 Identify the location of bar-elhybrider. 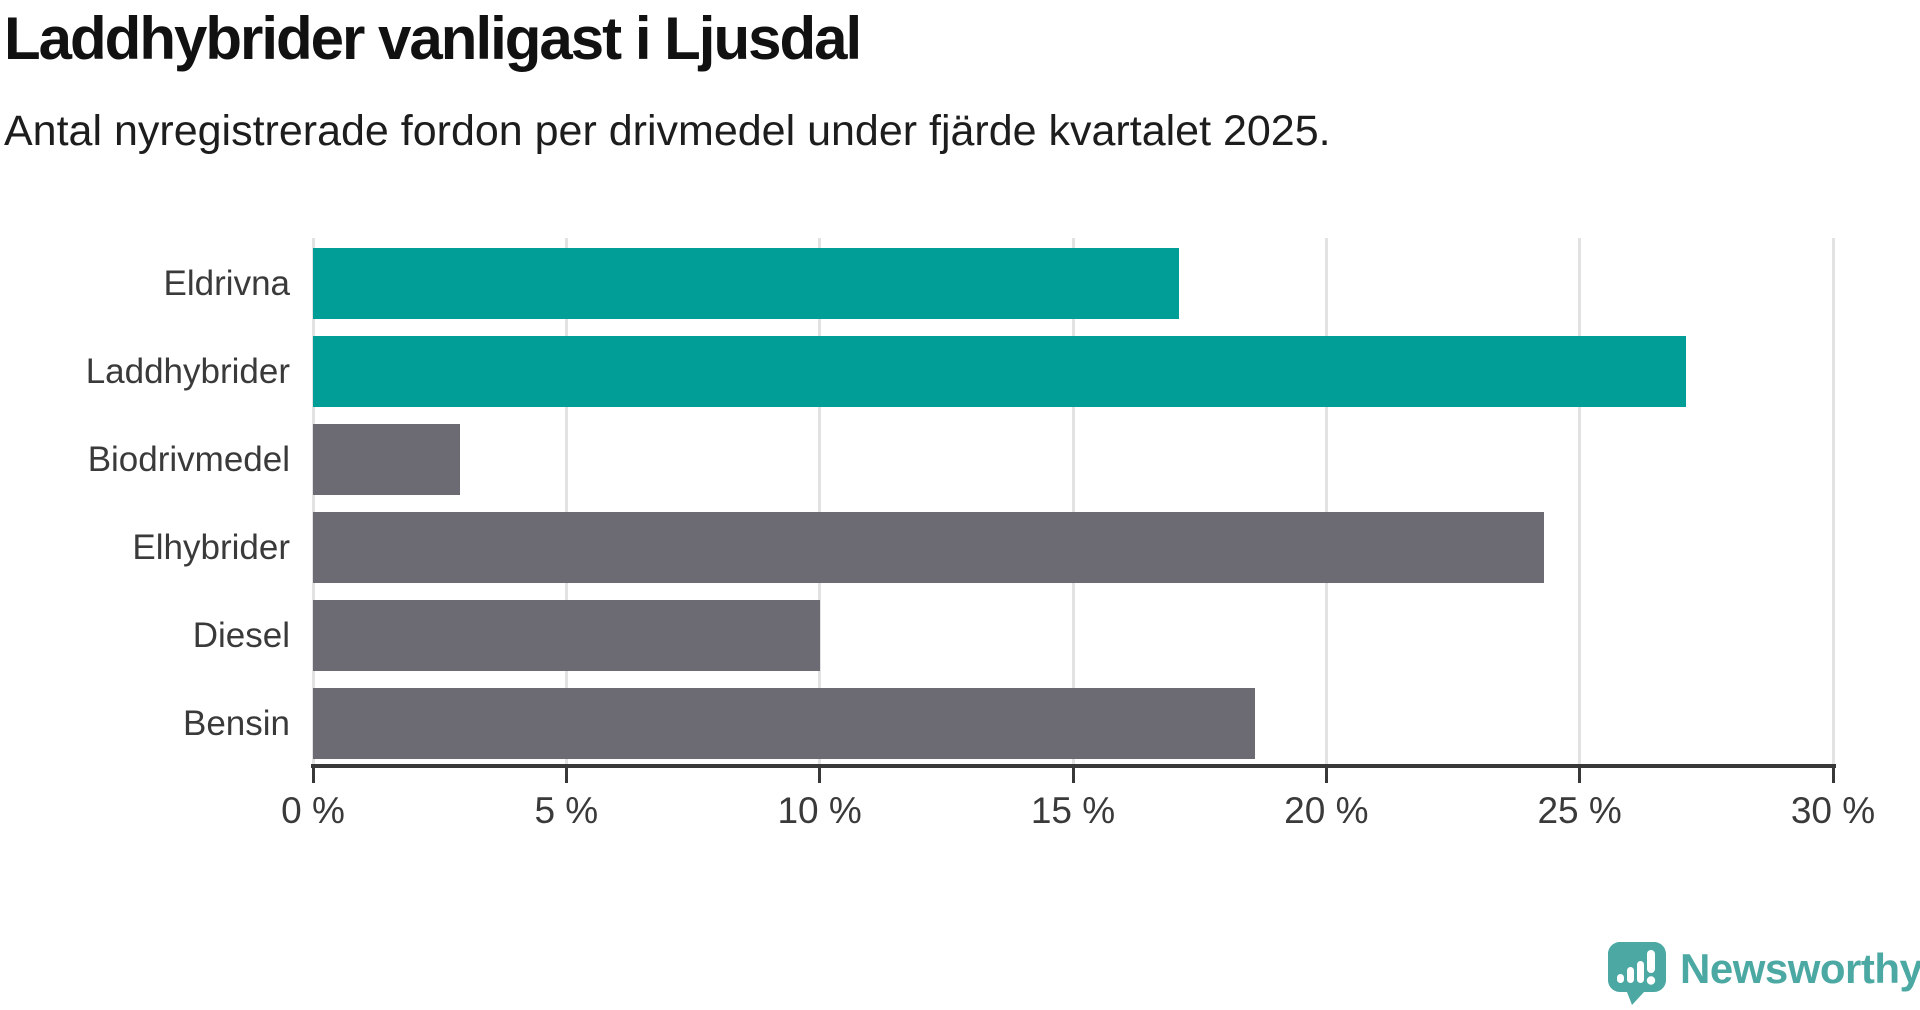
(929, 547).